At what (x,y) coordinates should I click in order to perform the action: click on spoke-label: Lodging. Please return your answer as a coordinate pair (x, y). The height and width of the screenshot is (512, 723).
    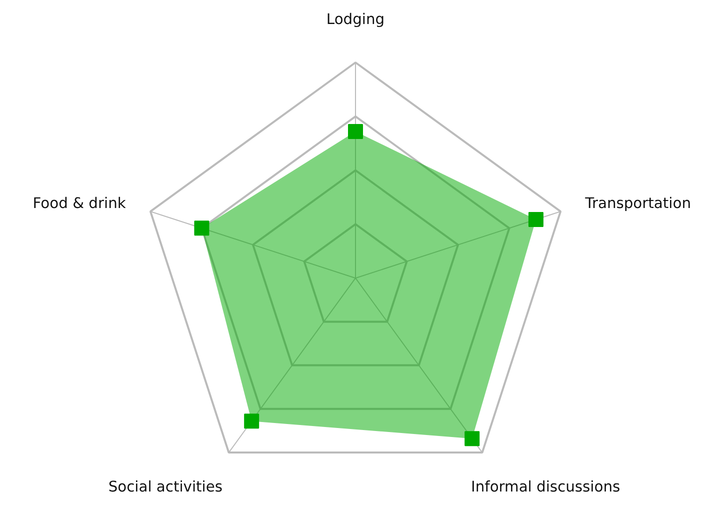
    Looking at the image, I should click on (355, 19).